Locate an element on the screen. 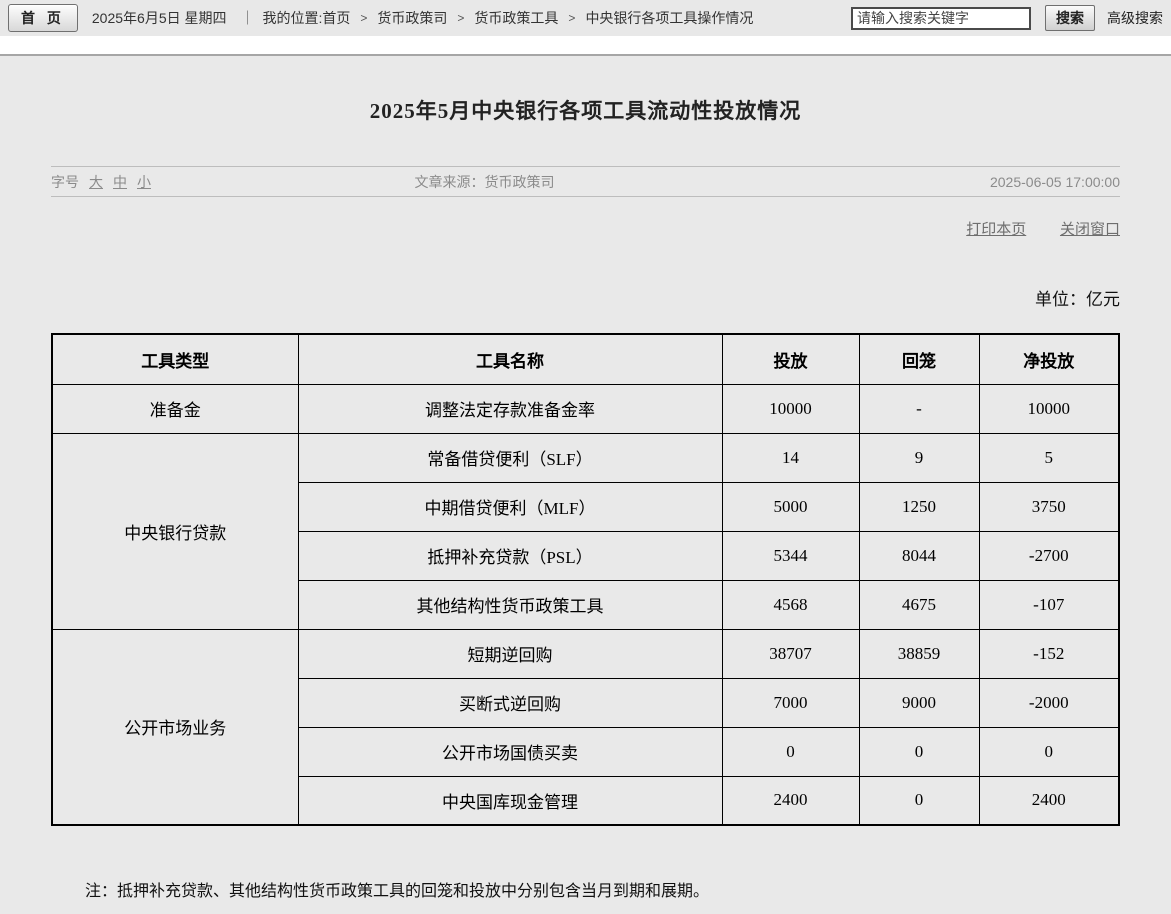 This screenshot has width=1171, height=914. value-cell: 9000 is located at coordinates (919, 702).